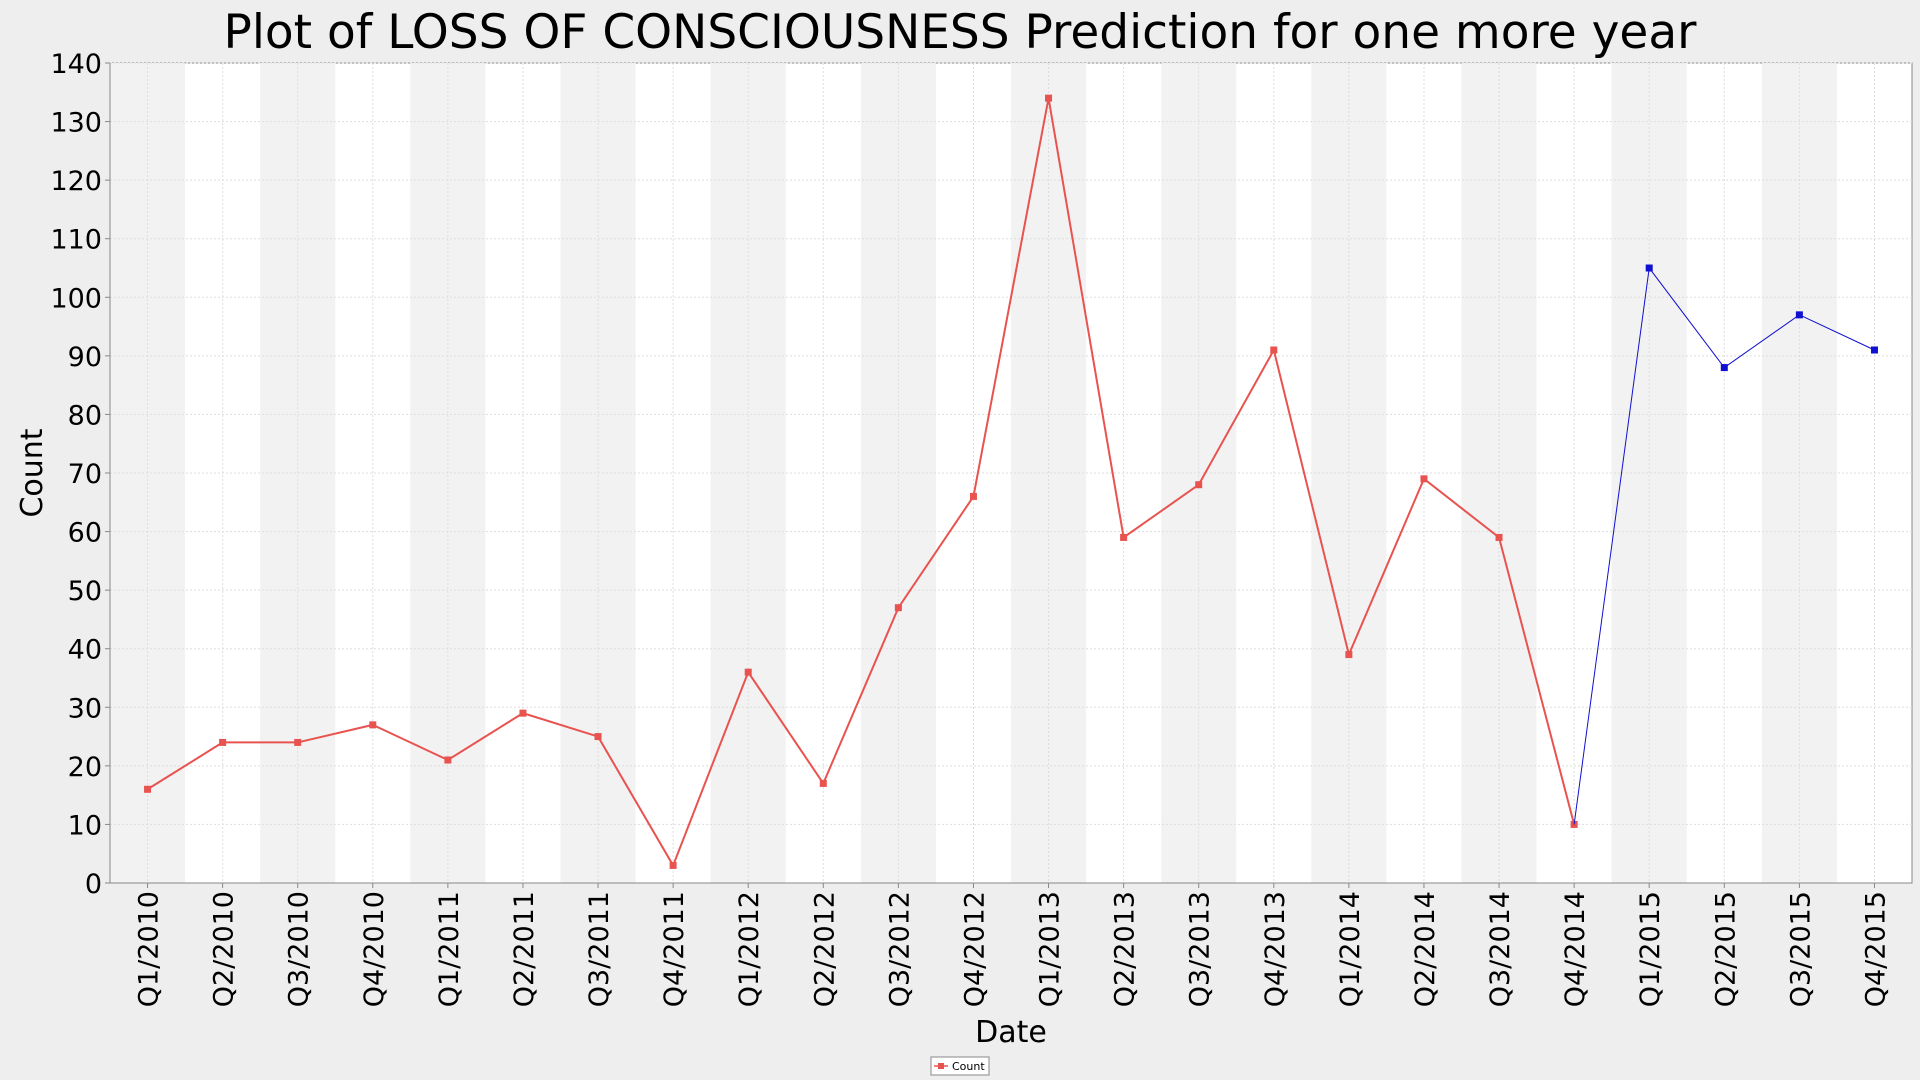  I want to click on x-tick-label: Q2/2015, so click(1725, 949).